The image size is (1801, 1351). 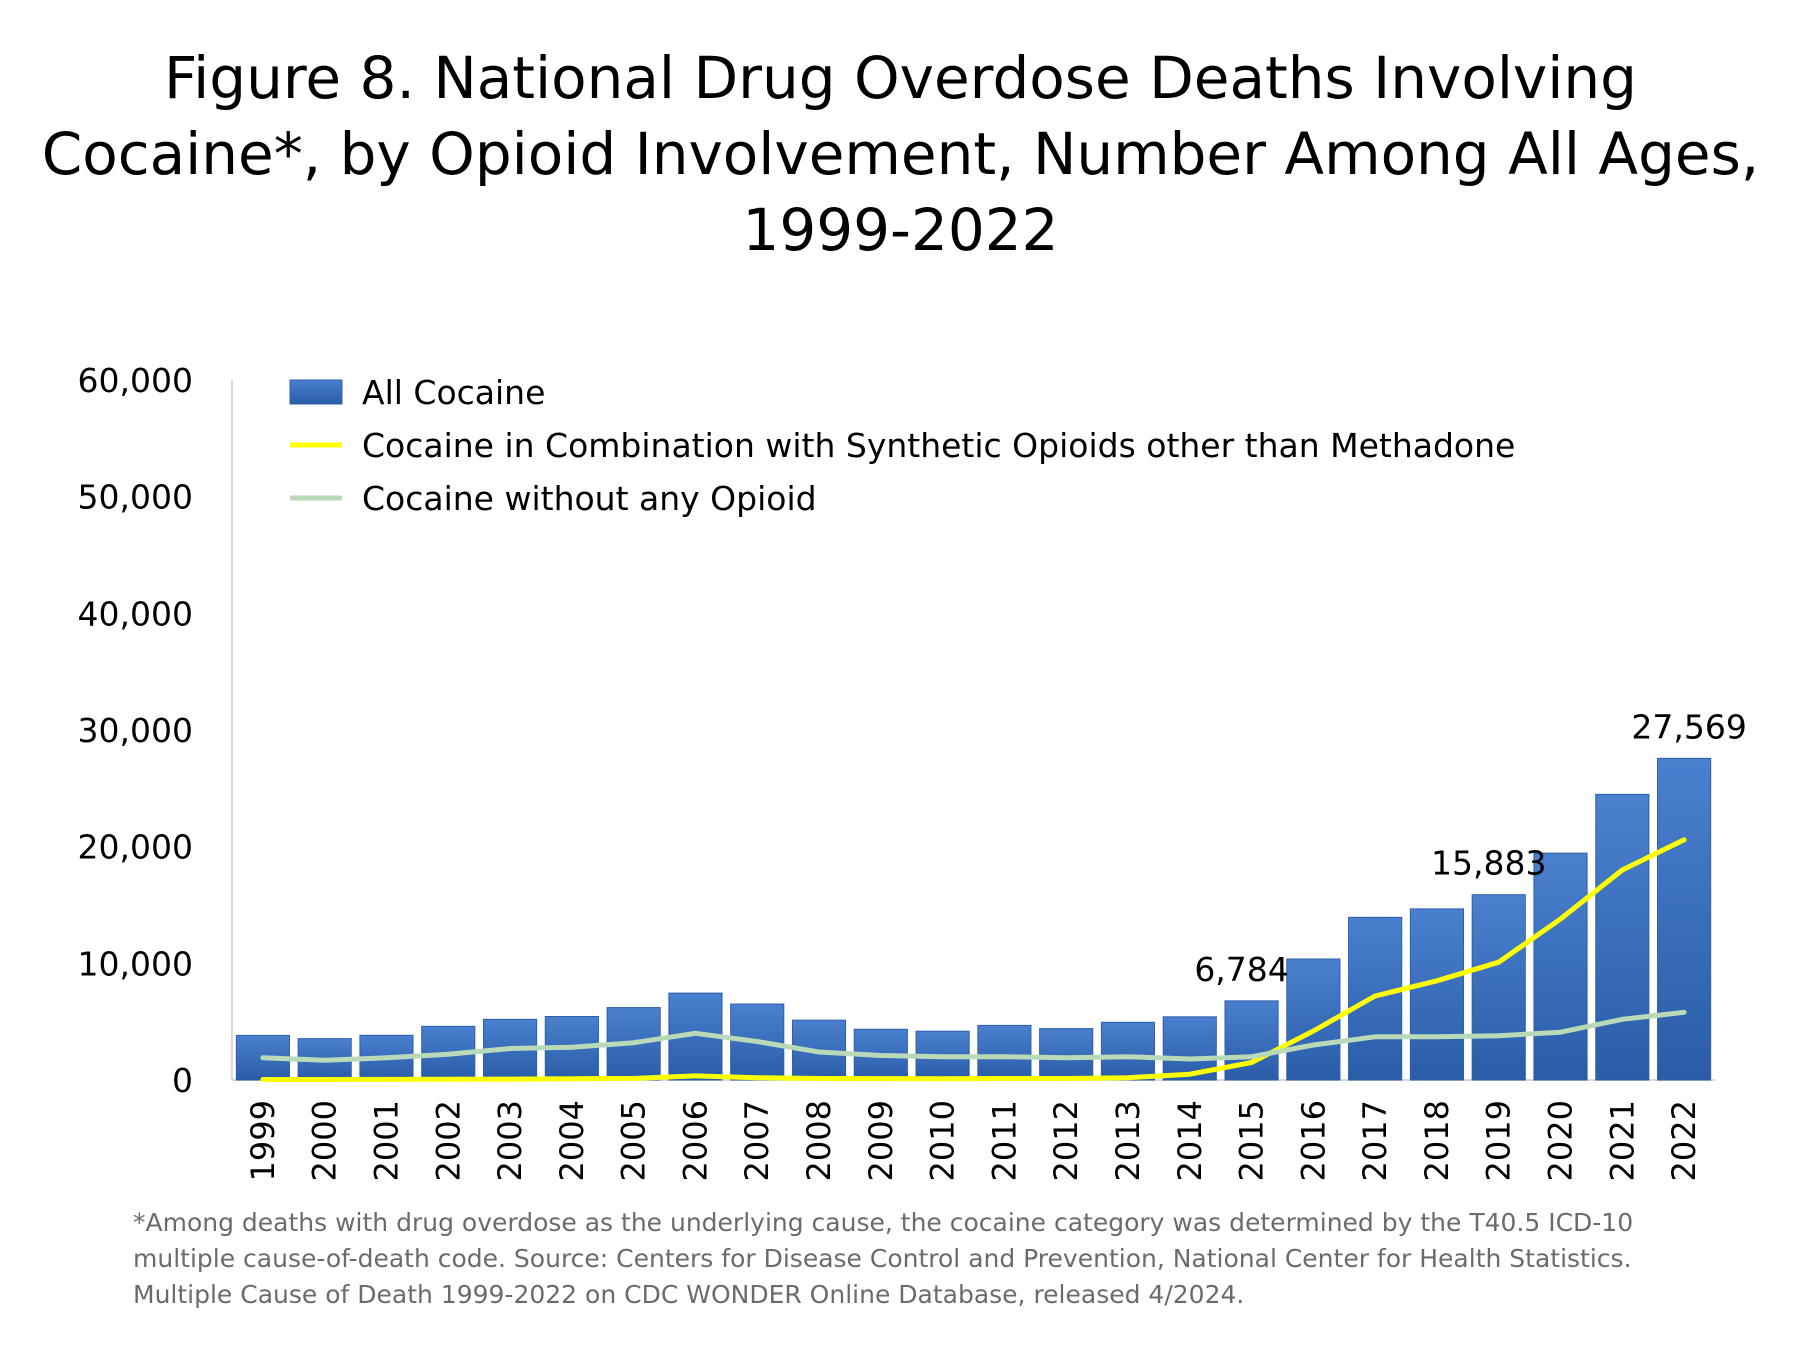 What do you see at coordinates (757, 1140) in the screenshot?
I see `x-tick-label: 2007` at bounding box center [757, 1140].